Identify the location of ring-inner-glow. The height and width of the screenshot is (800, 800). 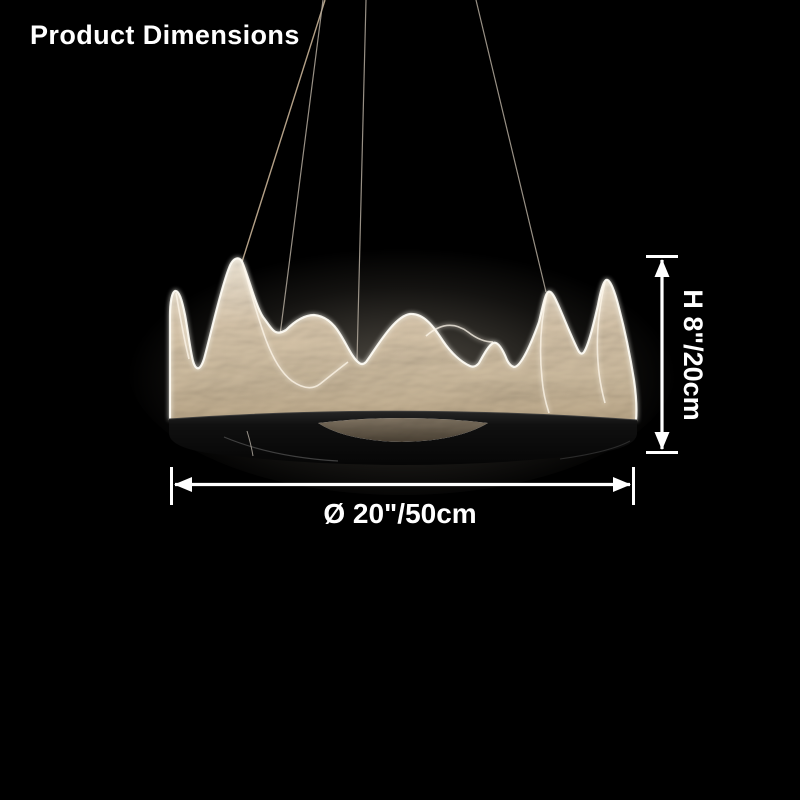
(403, 430).